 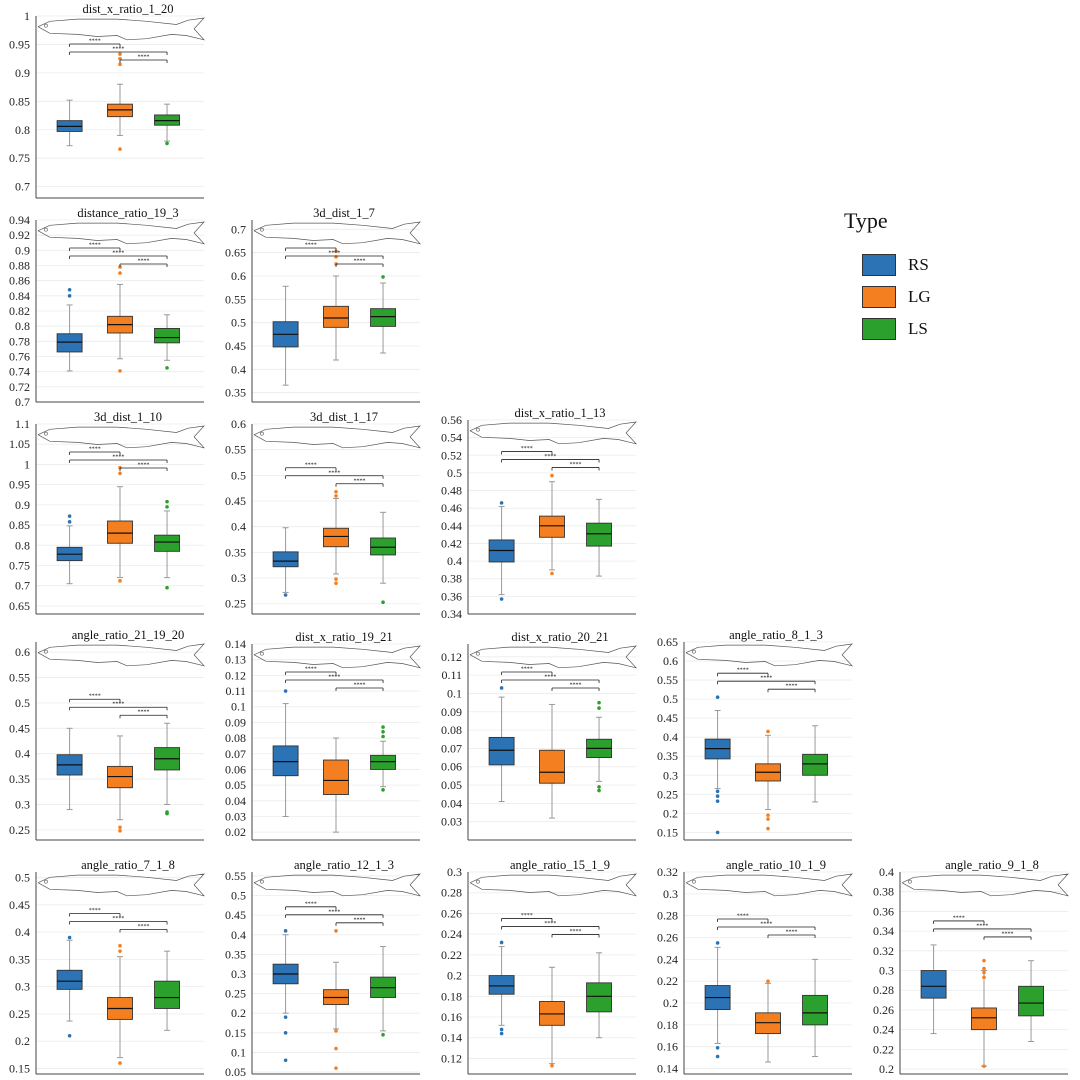 I want to click on y-tick-label: 0.75, so click(x=19, y=158).